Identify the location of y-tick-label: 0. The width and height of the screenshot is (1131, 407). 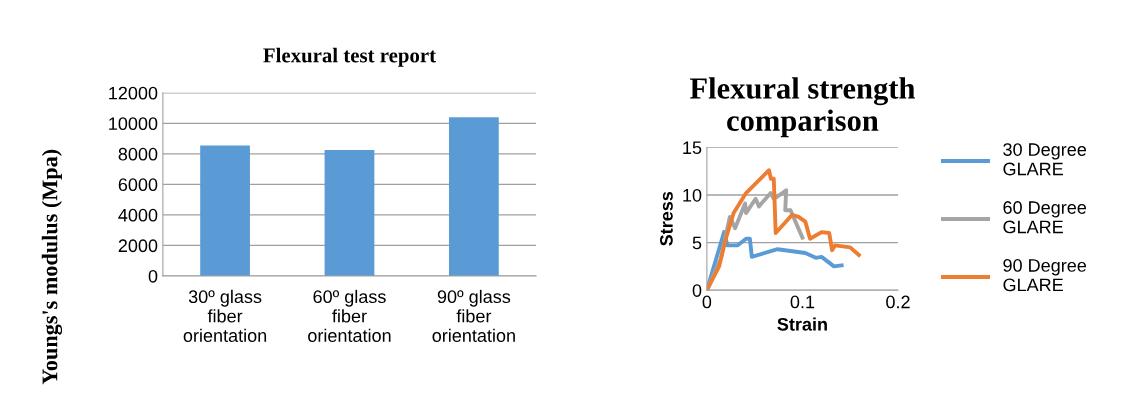
(153, 276).